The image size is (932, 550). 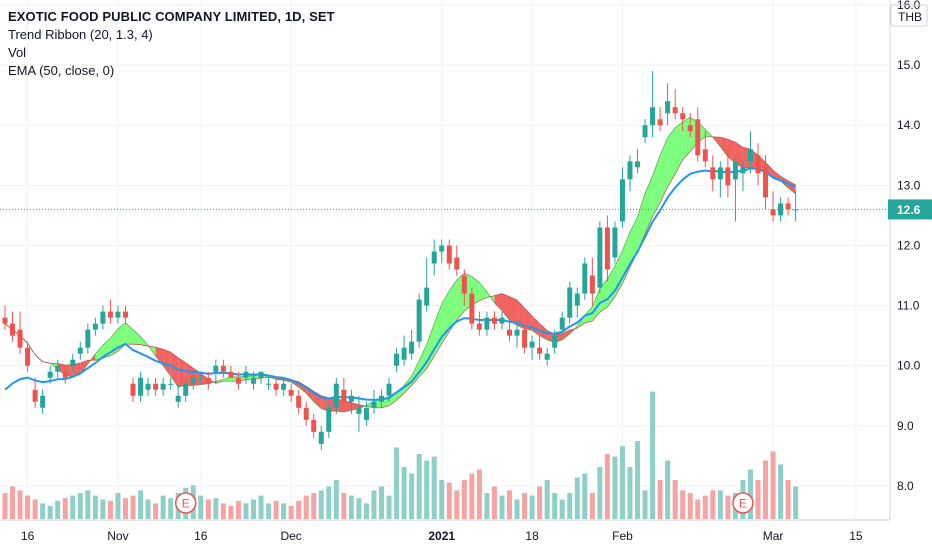 What do you see at coordinates (61, 70) in the screenshot?
I see `legend-ema: EMA (50, close, 0)` at bounding box center [61, 70].